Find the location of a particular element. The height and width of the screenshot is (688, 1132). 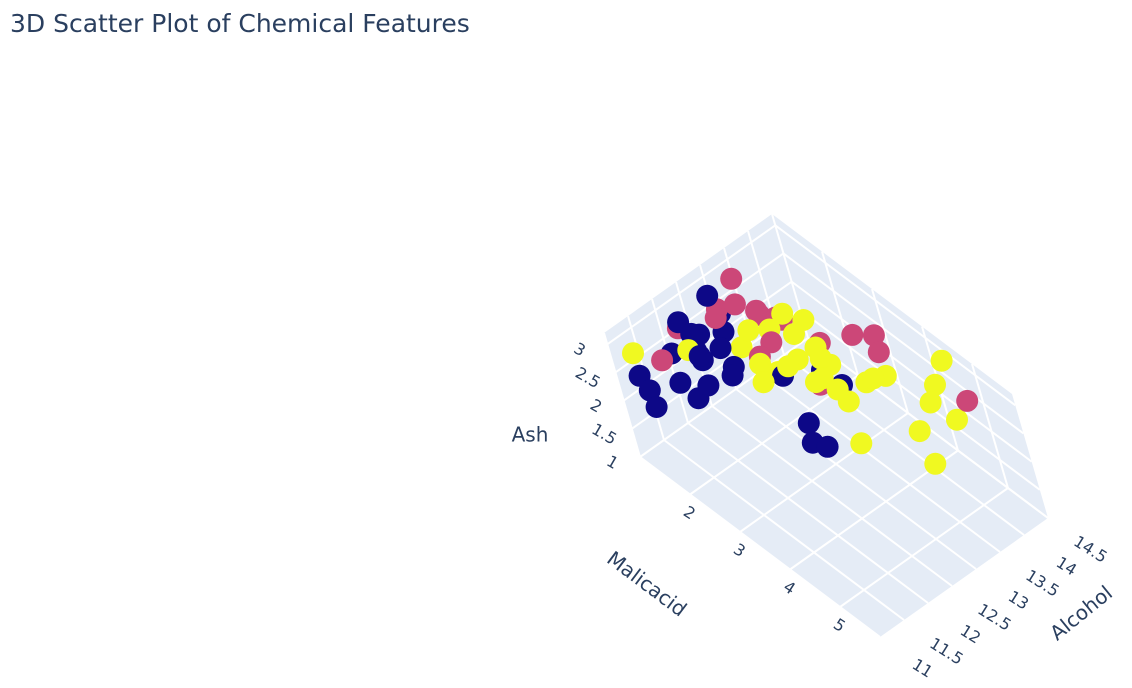

z-tick-label: 3 is located at coordinates (580, 350).